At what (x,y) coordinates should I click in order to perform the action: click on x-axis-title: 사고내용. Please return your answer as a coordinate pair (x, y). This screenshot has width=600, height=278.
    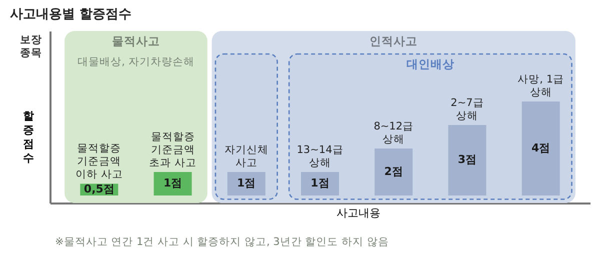
    Looking at the image, I should click on (358, 213).